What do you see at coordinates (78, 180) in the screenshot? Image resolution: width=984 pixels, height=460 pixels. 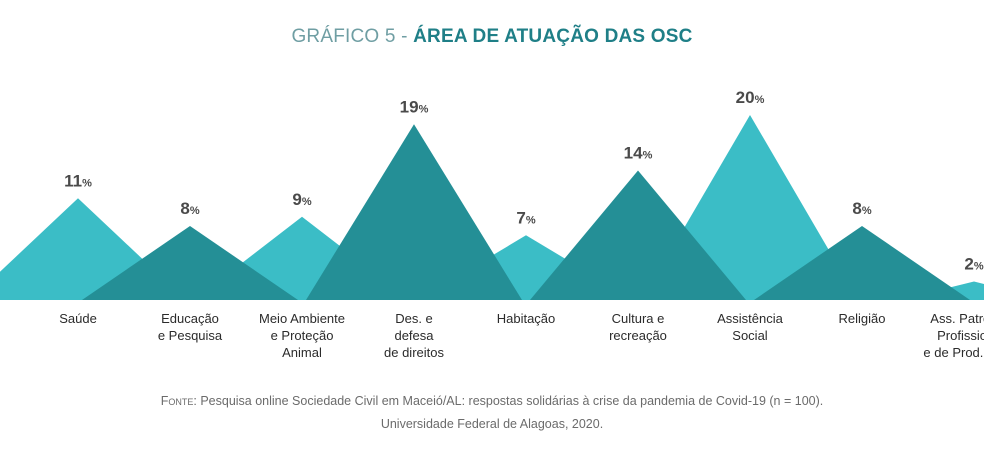 I see `value-label-0: 11%` at bounding box center [78, 180].